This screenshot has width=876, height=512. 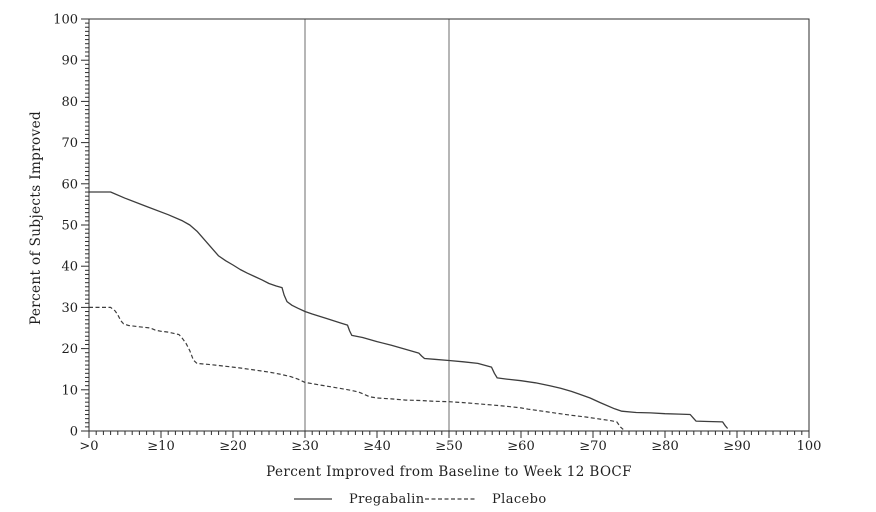 What do you see at coordinates (69, 61) in the screenshot?
I see `y-tick-label: 90` at bounding box center [69, 61].